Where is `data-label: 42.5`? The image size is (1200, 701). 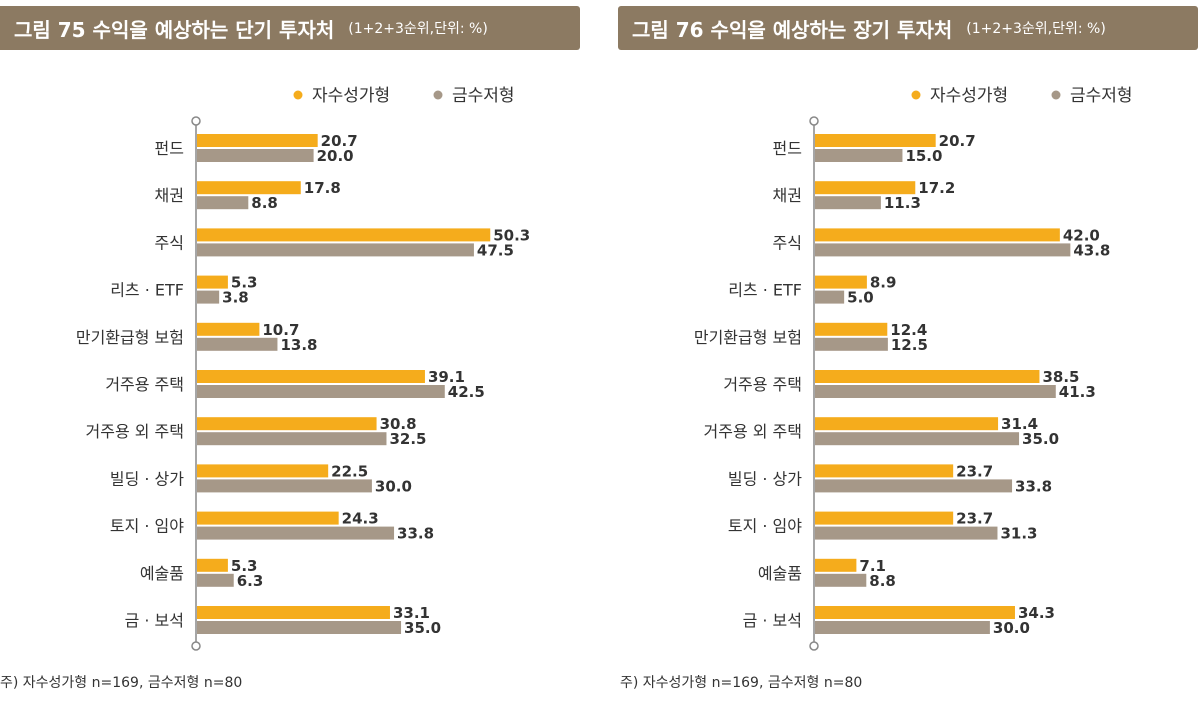 data-label: 42.5 is located at coordinates (466, 392).